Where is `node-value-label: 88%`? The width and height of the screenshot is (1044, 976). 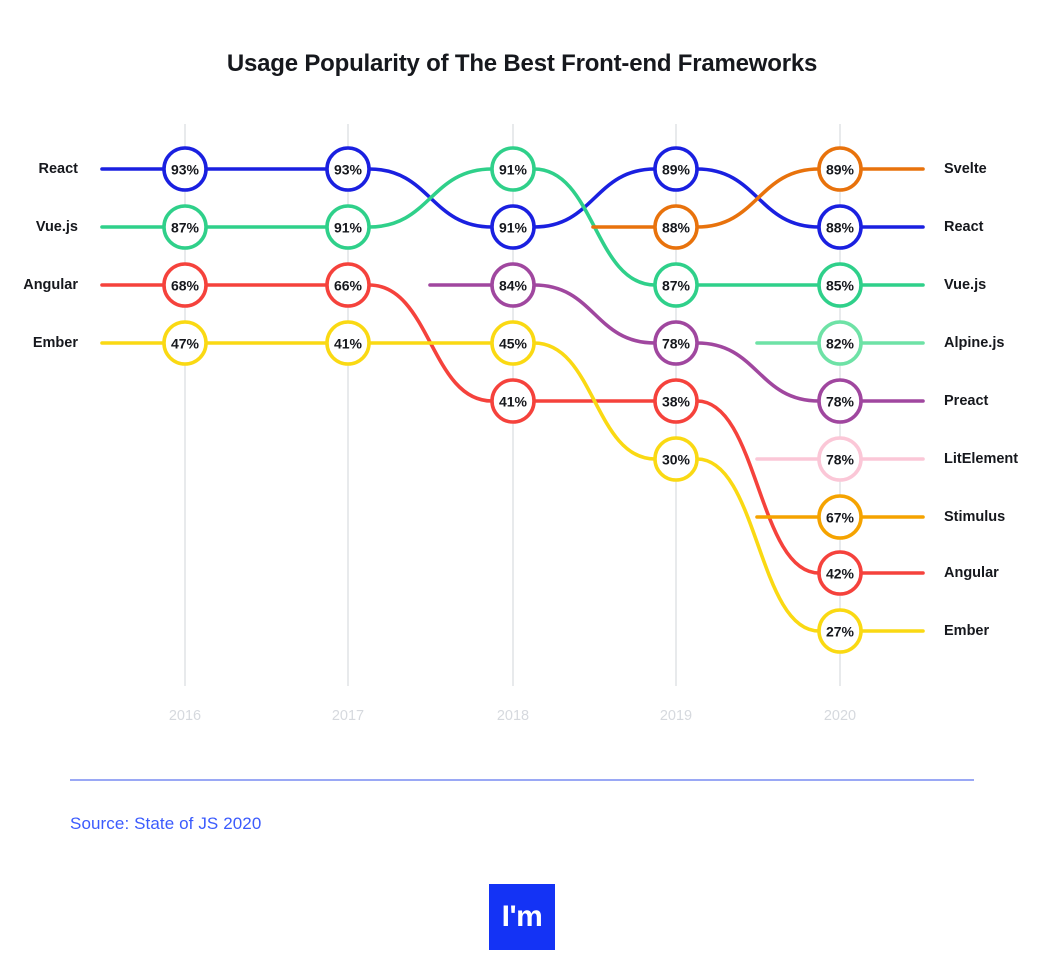
node-value-label: 88% is located at coordinates (676, 228).